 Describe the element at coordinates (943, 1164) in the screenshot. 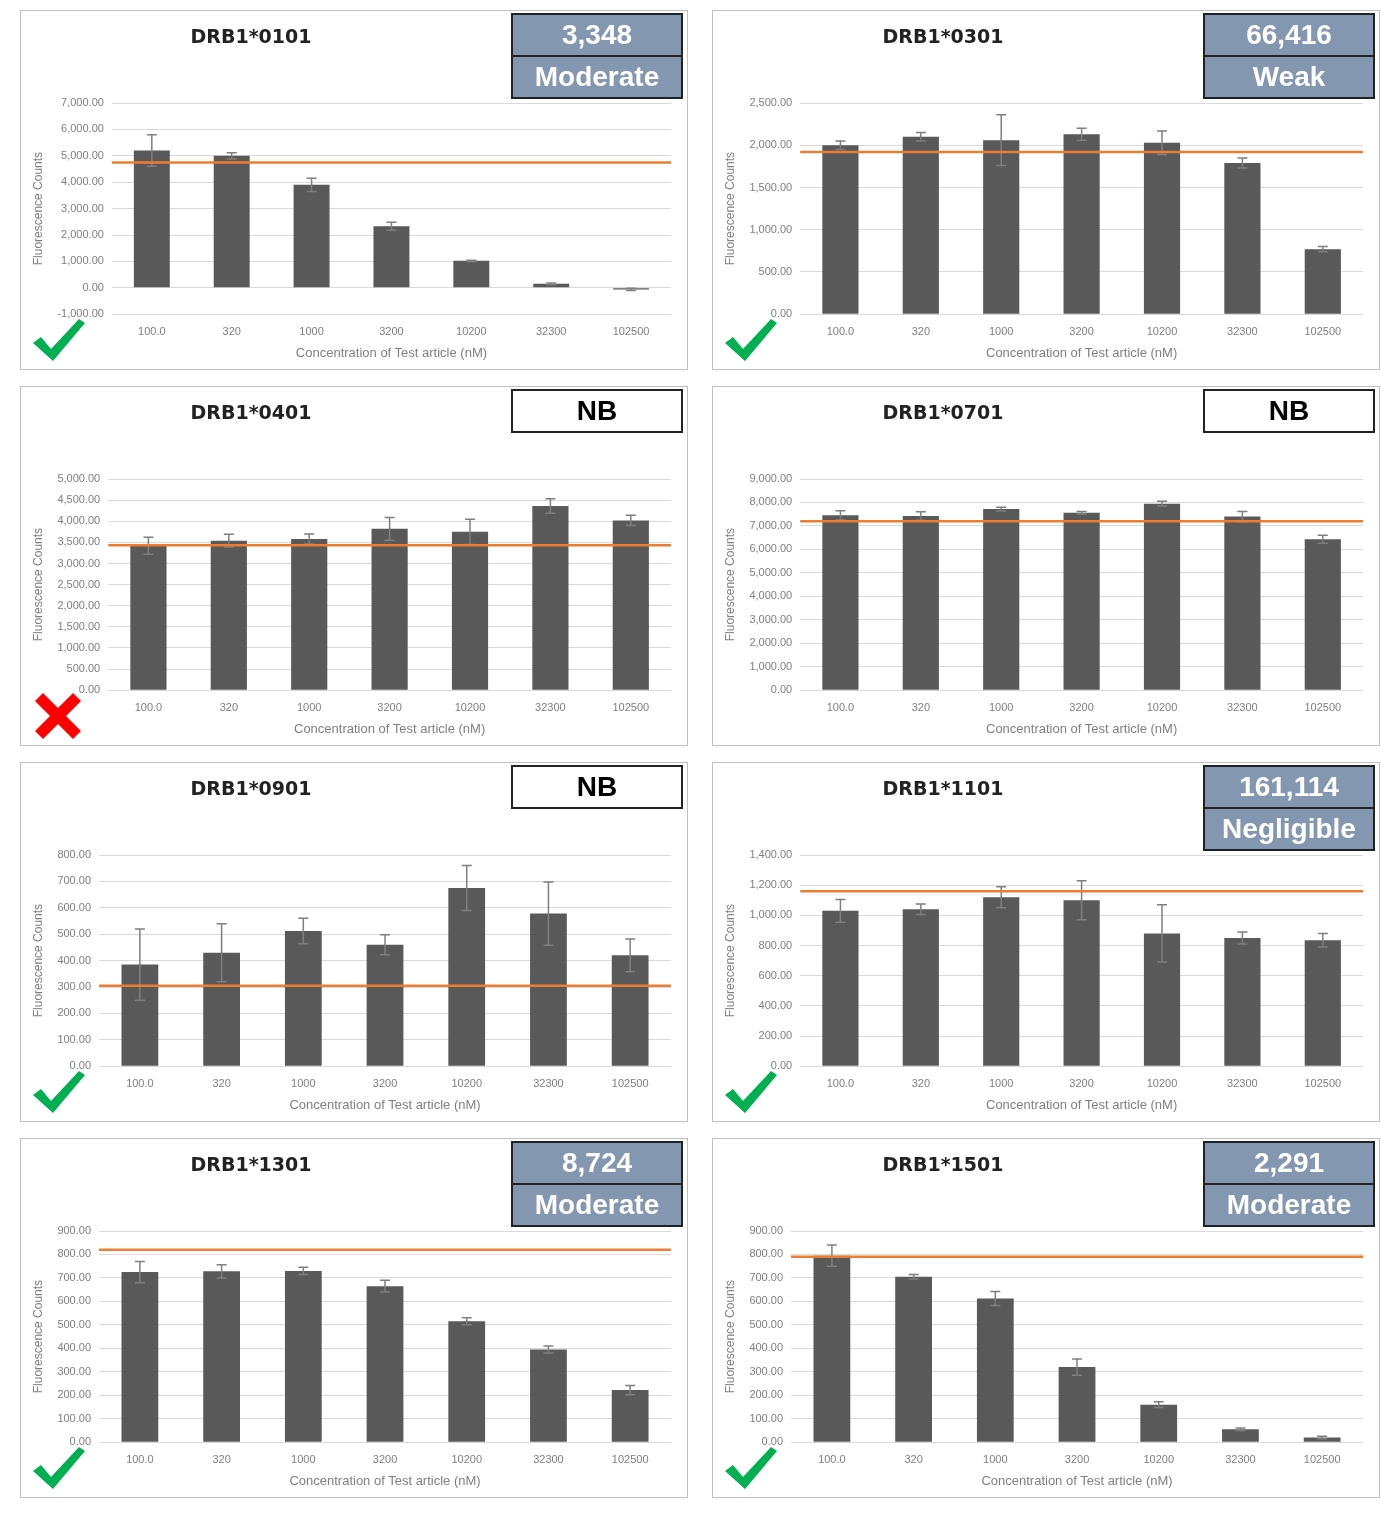

I see `chart-title: DRB1*1501` at that location.